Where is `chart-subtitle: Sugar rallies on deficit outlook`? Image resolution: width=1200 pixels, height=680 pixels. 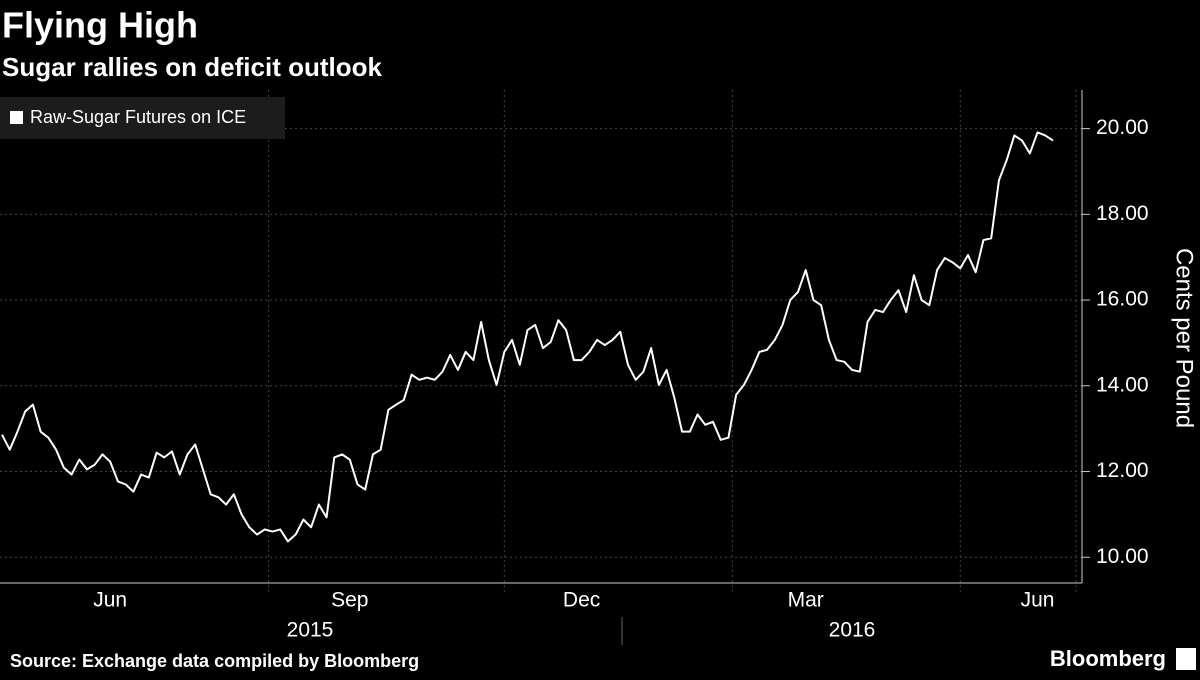
chart-subtitle: Sugar rallies on deficit outlook is located at coordinates (192, 67).